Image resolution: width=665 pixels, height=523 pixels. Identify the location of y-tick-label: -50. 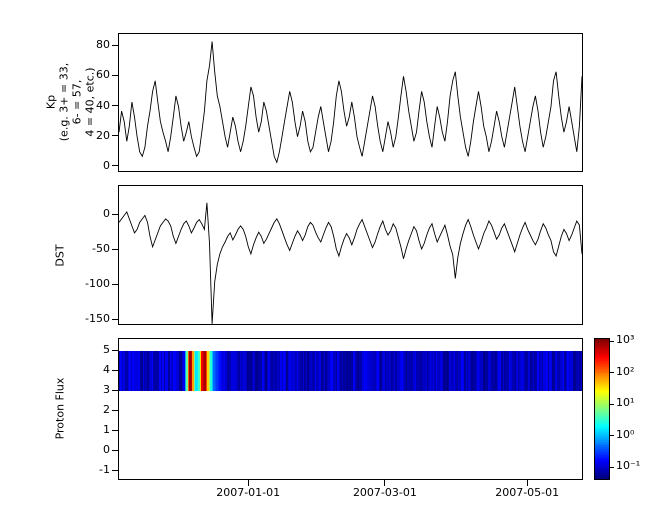
(101, 249).